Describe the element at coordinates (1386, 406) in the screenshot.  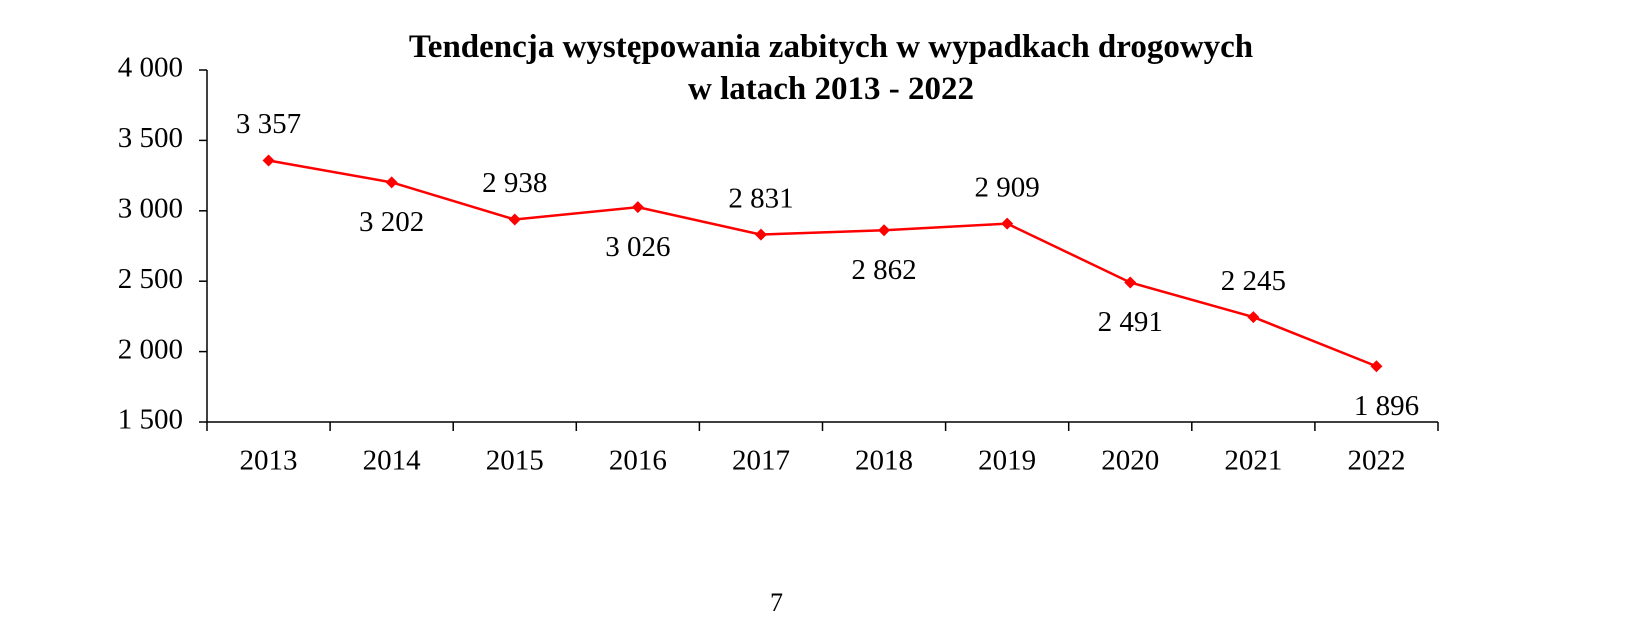
I see `data-label: 1 896` at that location.